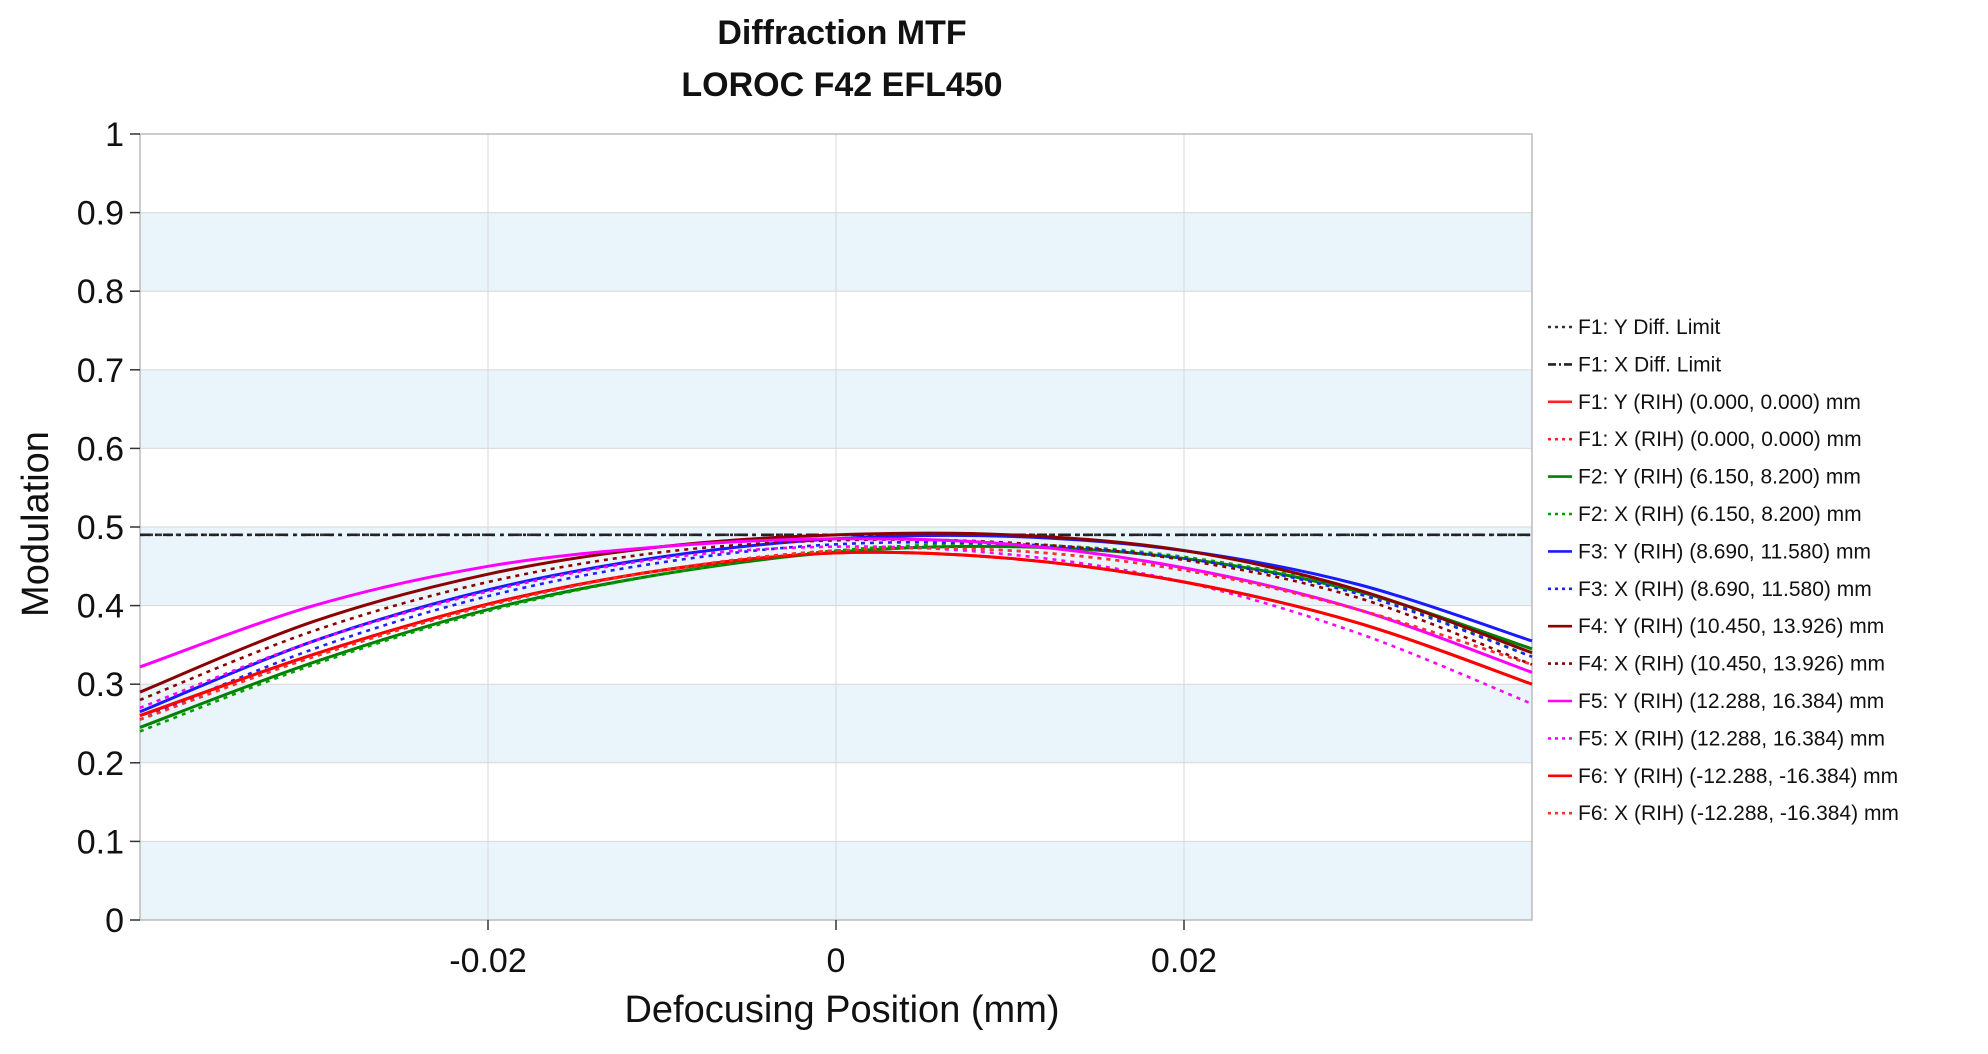 This screenshot has height=1054, width=1988. What do you see at coordinates (1738, 813) in the screenshot?
I see `legend-entry: F6: X (RIH) (-12.288, -16.384) mm` at bounding box center [1738, 813].